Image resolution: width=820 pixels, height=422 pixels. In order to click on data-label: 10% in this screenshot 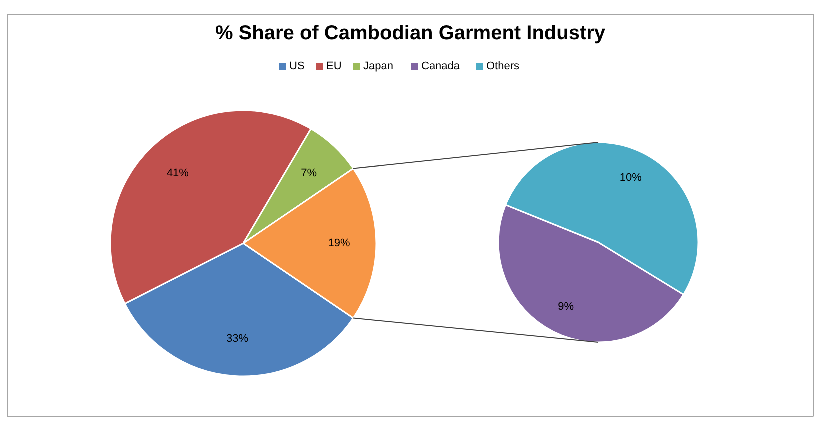, I will do `click(631, 178)`.